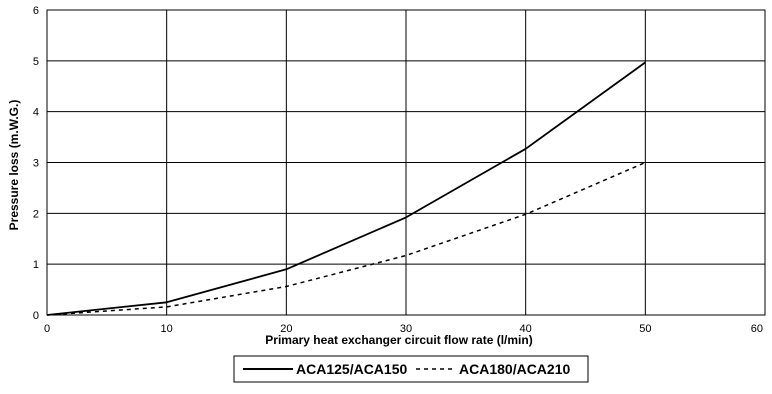 The height and width of the screenshot is (394, 772). What do you see at coordinates (36, 265) in the screenshot?
I see `y-tick-label: 1` at bounding box center [36, 265].